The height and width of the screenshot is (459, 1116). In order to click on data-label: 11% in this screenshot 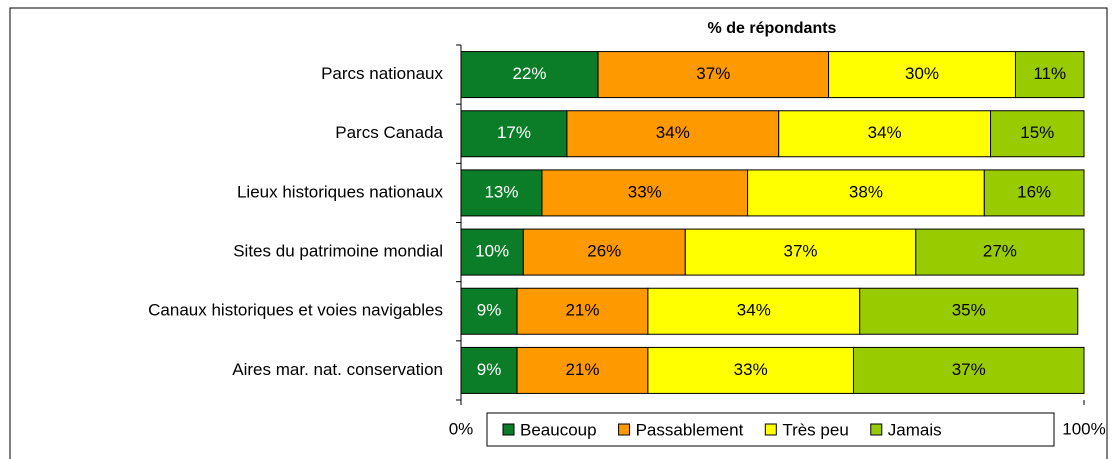, I will do `click(1049, 73)`.